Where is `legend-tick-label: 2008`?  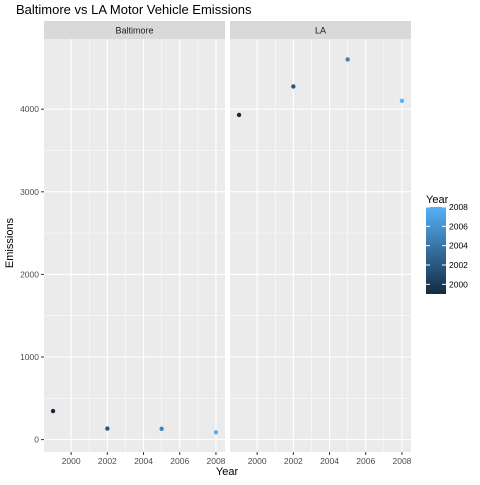
legend-tick-label: 2008 is located at coordinates (458, 207).